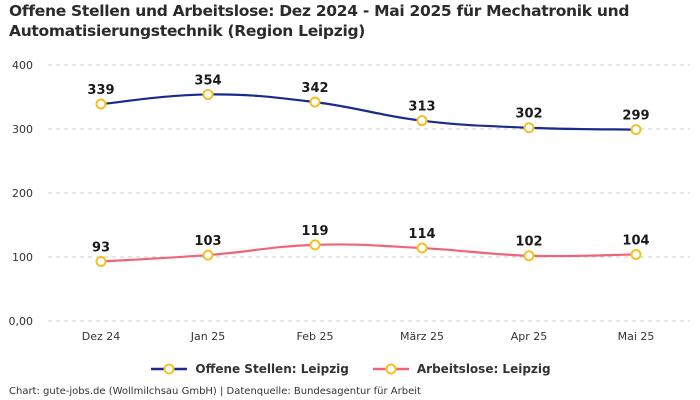 The height and width of the screenshot is (400, 700). Describe the element at coordinates (529, 336) in the screenshot. I see `x-tick-label: Apr 25` at that location.